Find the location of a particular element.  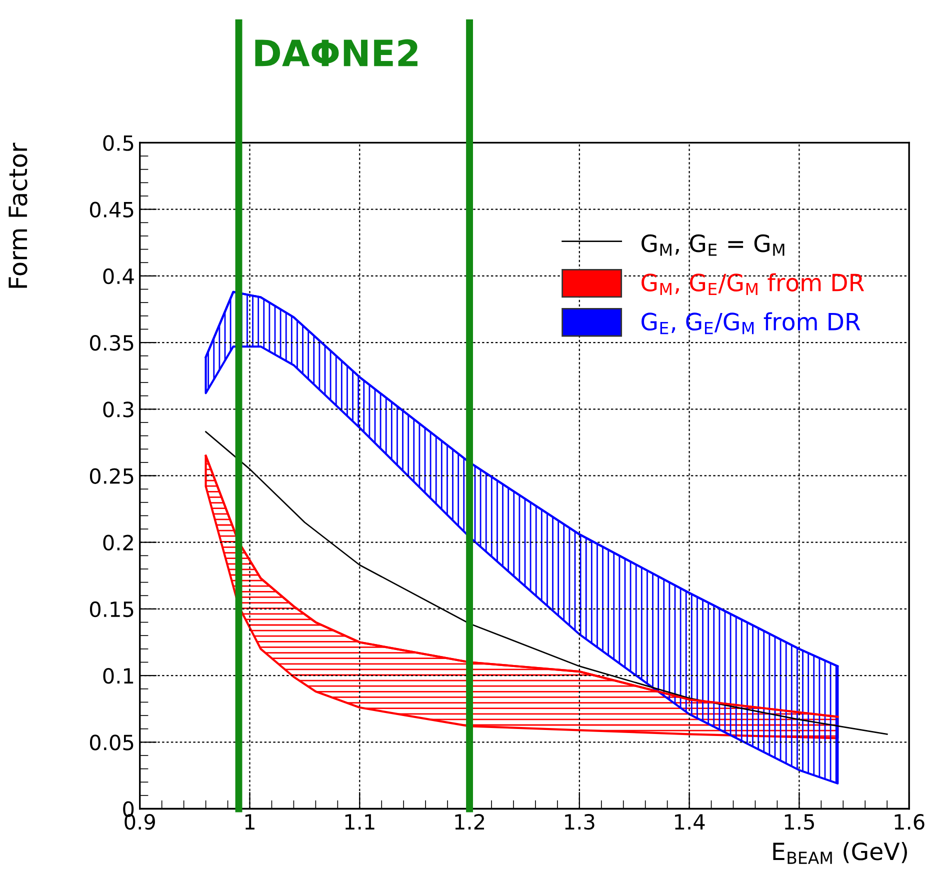

x-tick-label: 1.5 is located at coordinates (799, 822).